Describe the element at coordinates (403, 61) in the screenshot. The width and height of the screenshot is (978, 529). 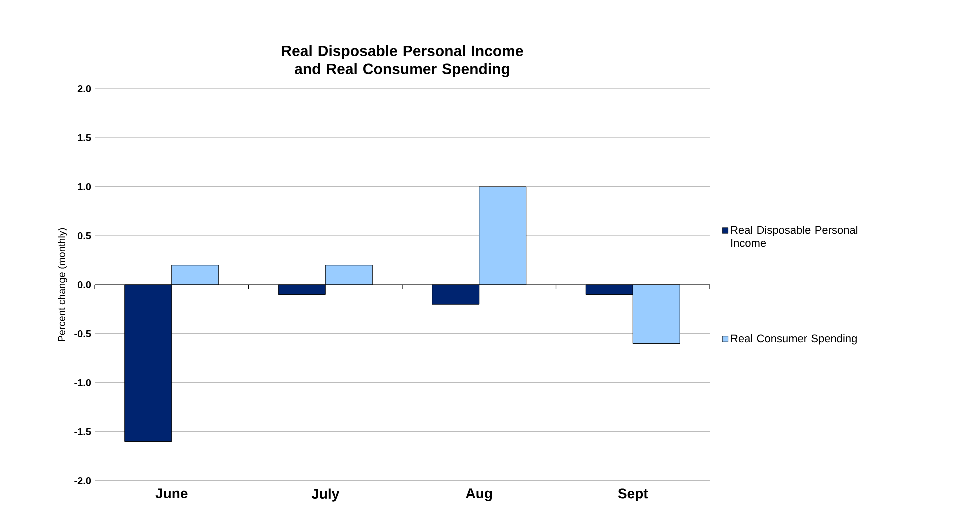
I see `chart-title: Real Disposable Personal Income and Real Consumer Spending` at that location.